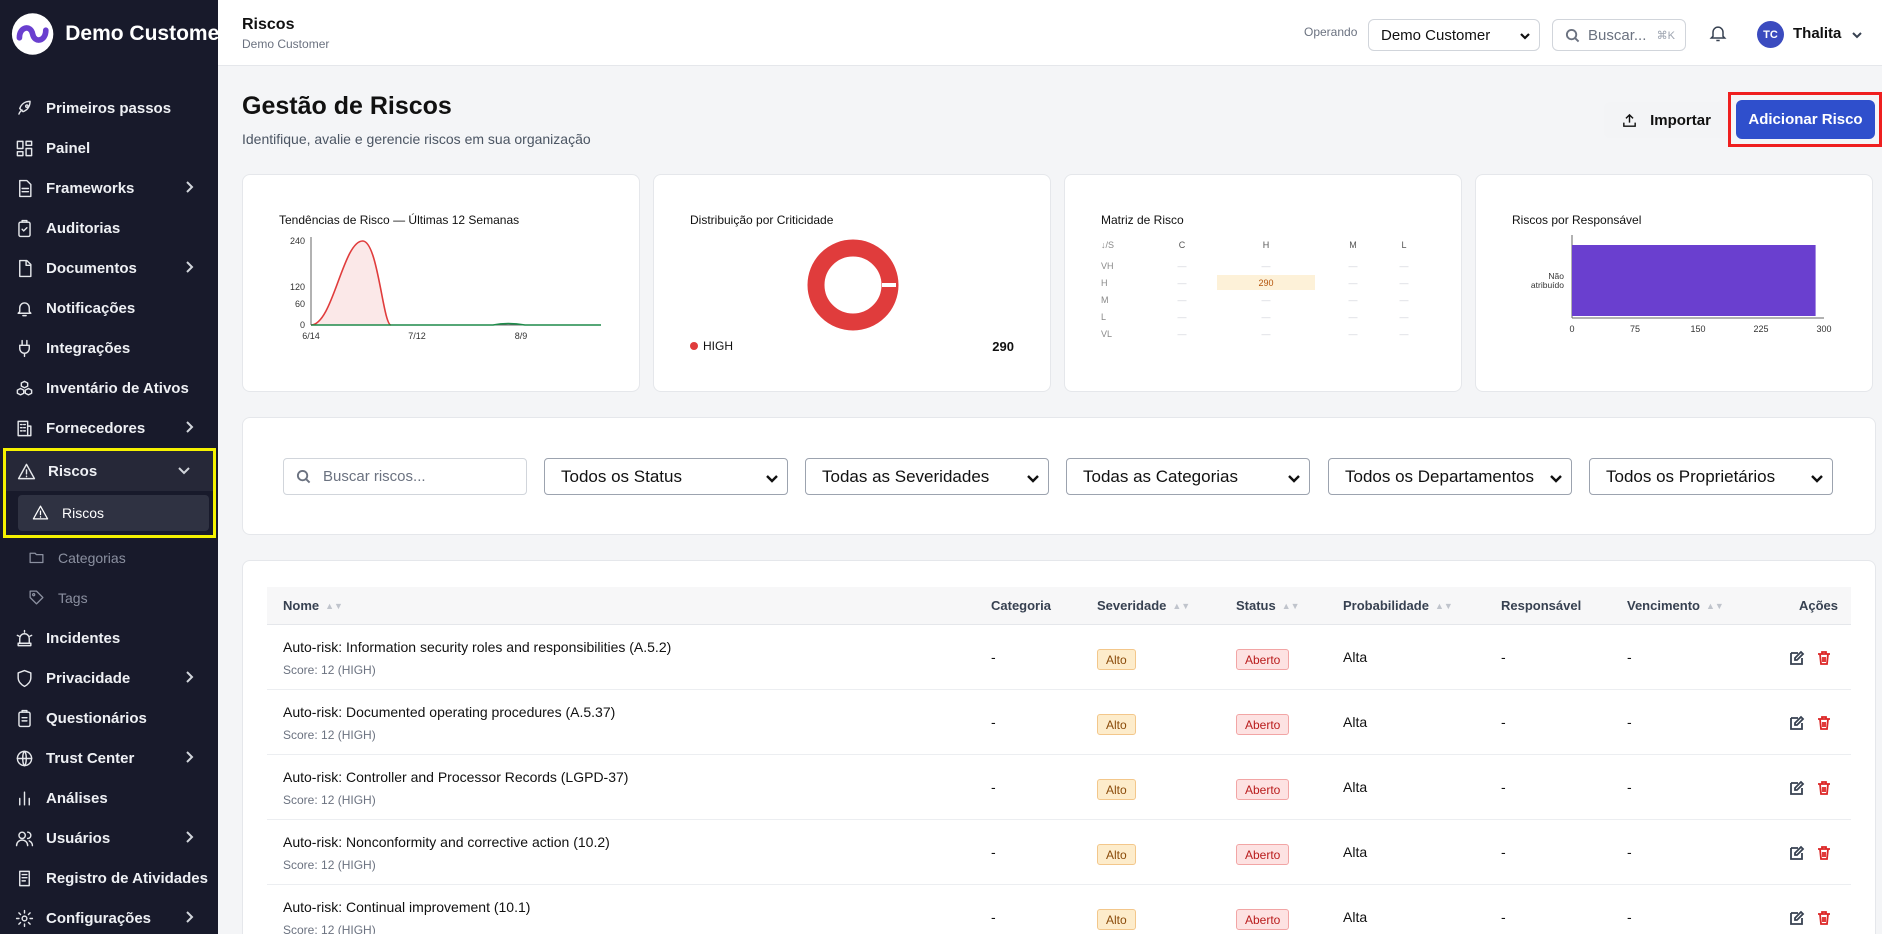 The width and height of the screenshot is (1882, 934). Describe the element at coordinates (621, 476) in the screenshot. I see `select-value: Todos os Status` at that location.